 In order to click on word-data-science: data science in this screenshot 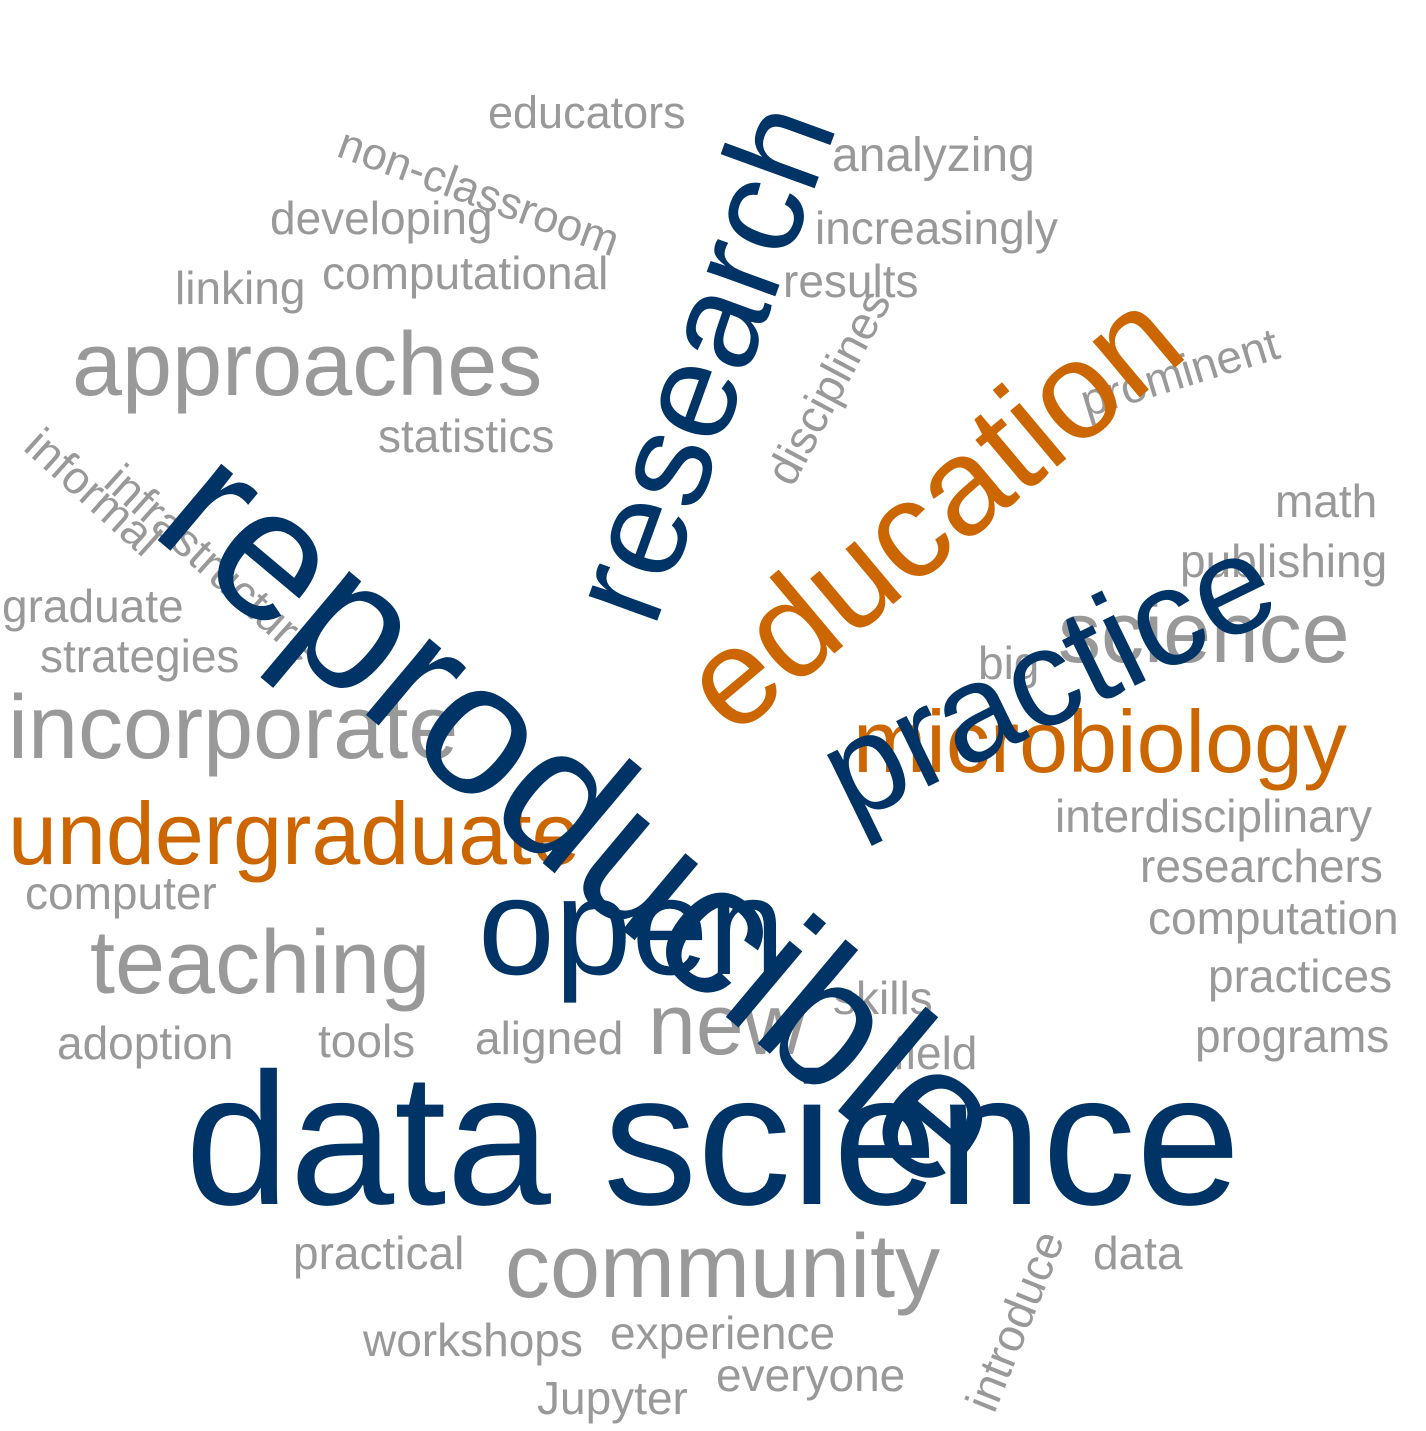, I will do `click(713, 1139)`.